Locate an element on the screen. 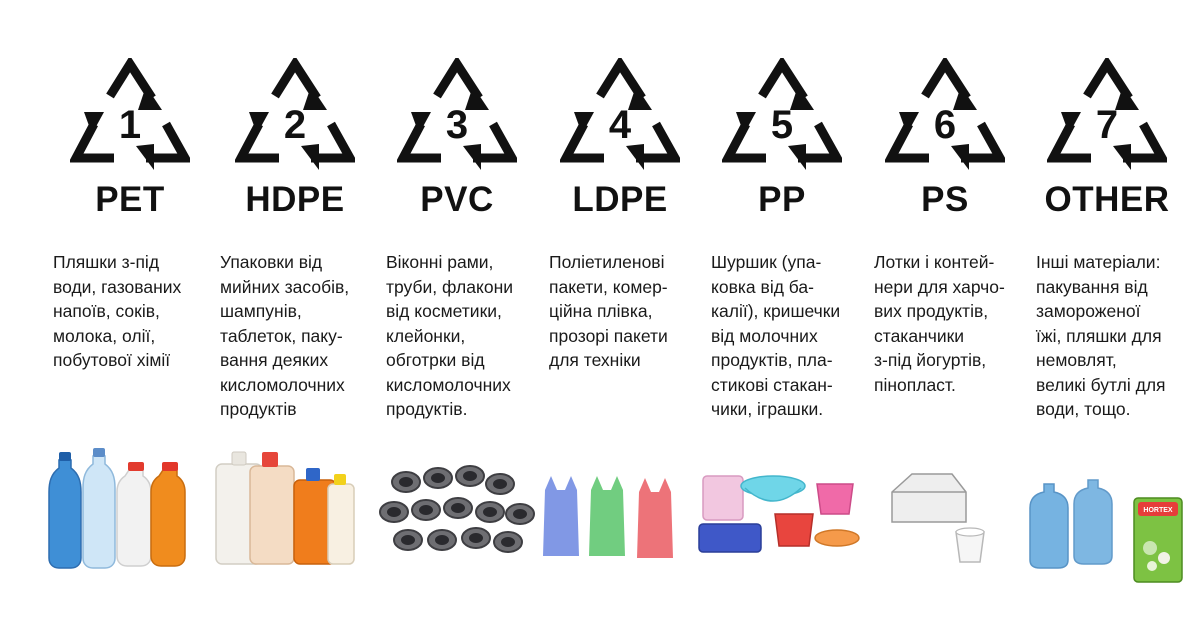 This screenshot has width=1200, height=630. resin-code-label: PP is located at coordinates (782, 199).